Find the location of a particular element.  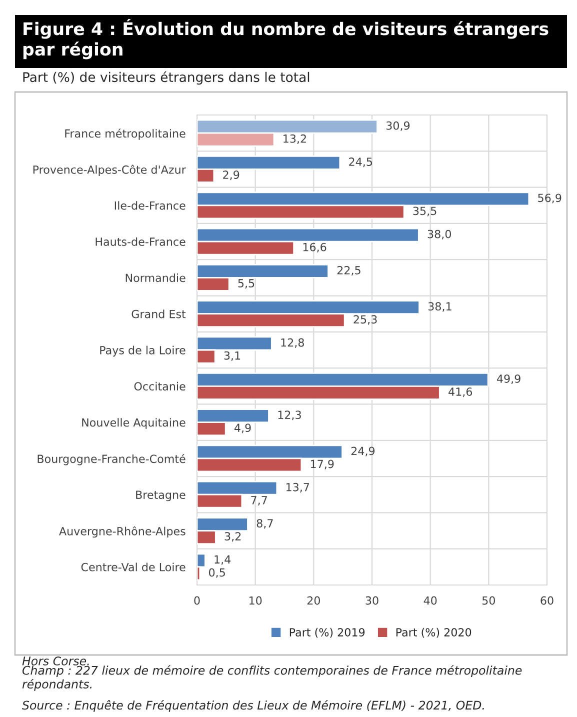

data-label: 12,3 is located at coordinates (289, 415).